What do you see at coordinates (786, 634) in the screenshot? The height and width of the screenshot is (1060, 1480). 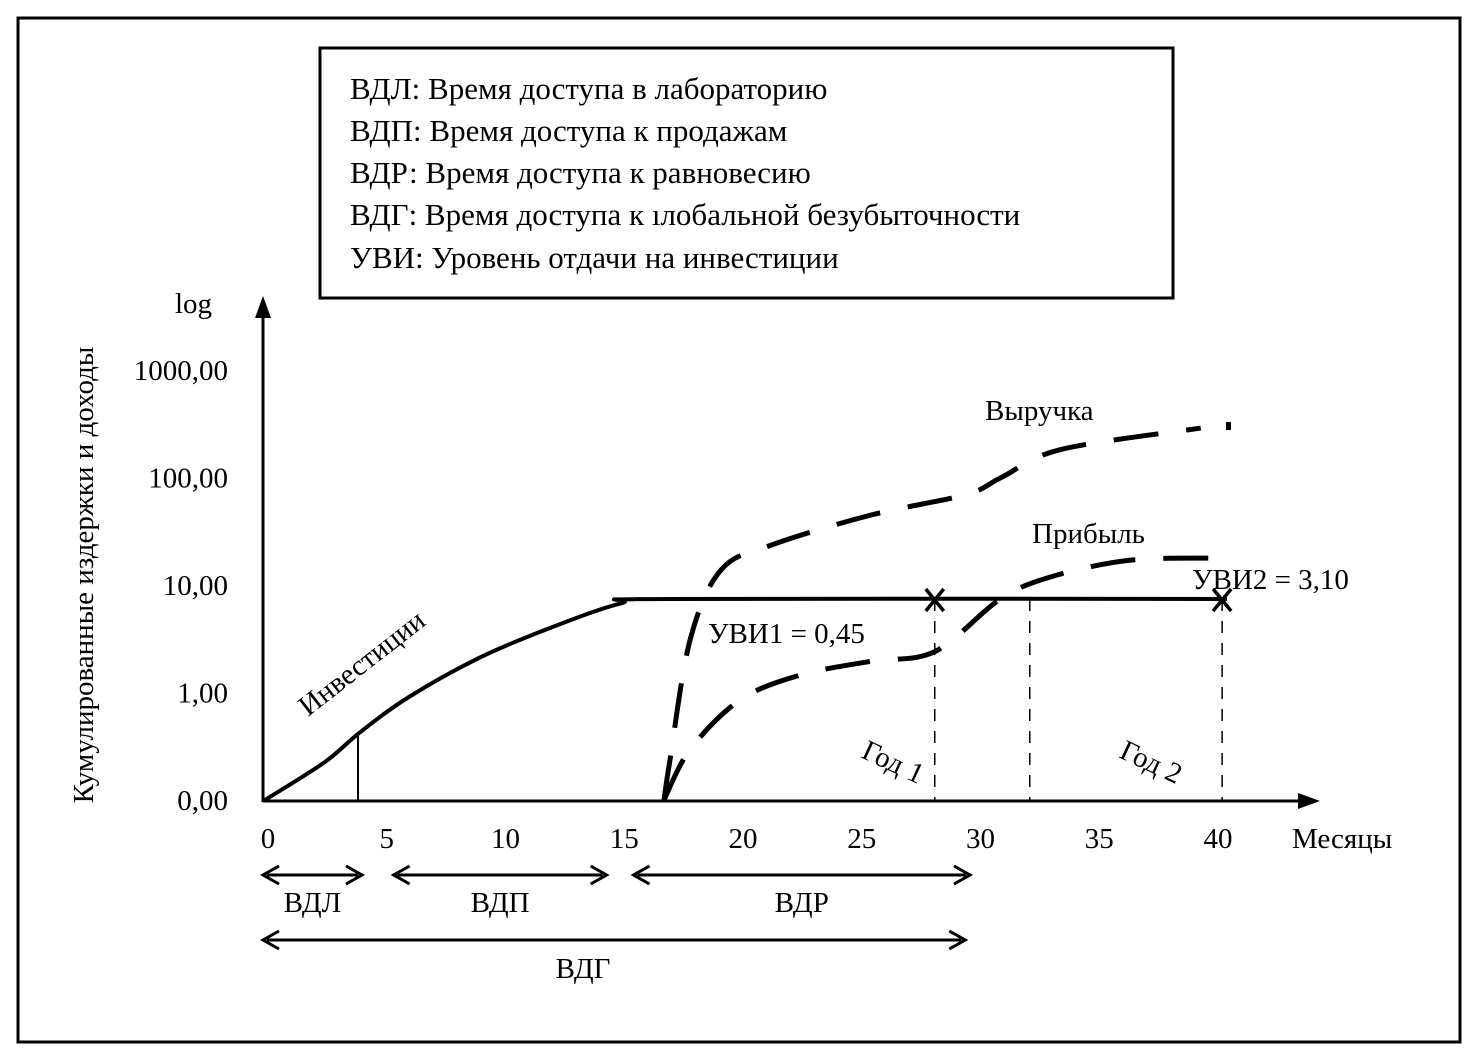 I see `roi1-annotation: УВИ1 = 0,45` at bounding box center [786, 634].